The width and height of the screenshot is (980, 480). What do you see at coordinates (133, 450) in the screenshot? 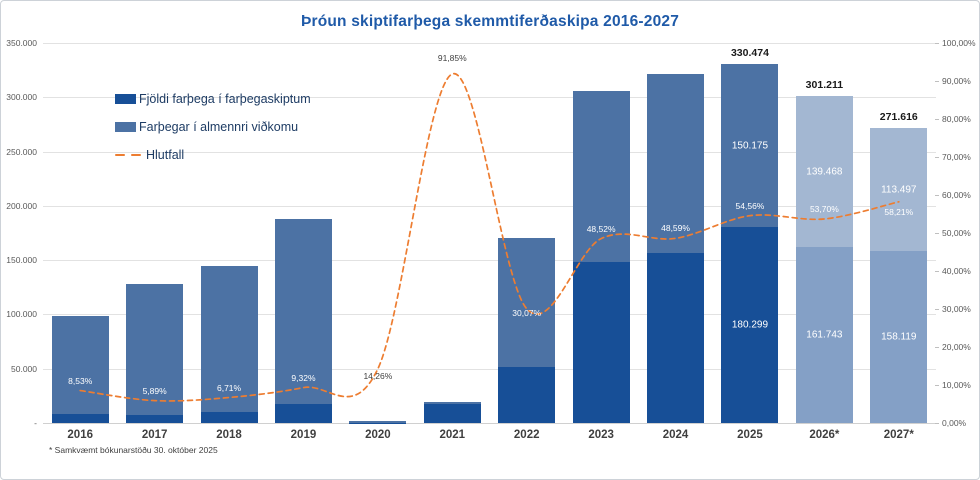
I see `footnote: * Samkvæmt bókunarstöðu 30. október 2025` at bounding box center [133, 450].